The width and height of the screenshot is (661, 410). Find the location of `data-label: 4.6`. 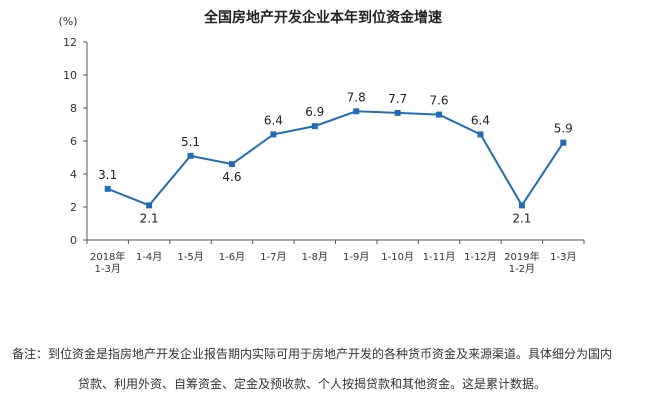

data-label: 4.6 is located at coordinates (231, 177).